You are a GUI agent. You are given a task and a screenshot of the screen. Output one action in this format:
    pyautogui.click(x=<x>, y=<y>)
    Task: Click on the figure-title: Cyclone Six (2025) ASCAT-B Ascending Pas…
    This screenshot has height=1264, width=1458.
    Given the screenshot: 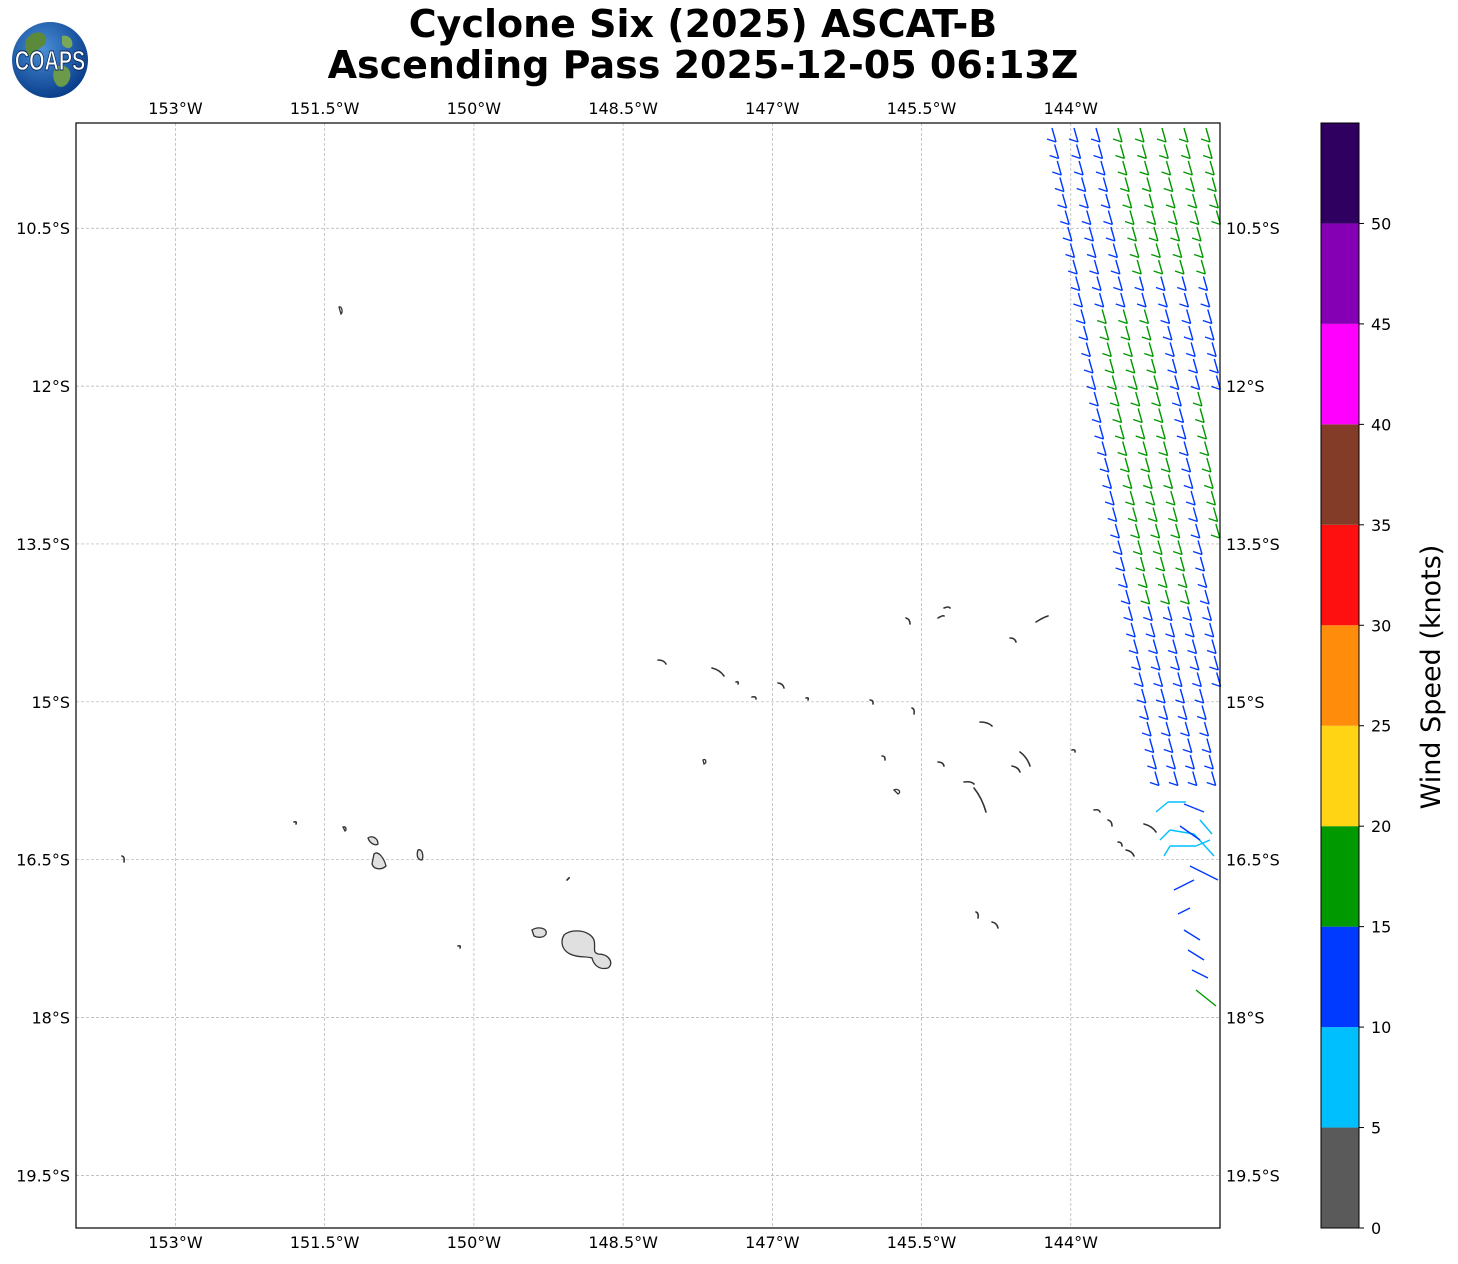 What is the action you would take?
    pyautogui.click(x=703, y=45)
    